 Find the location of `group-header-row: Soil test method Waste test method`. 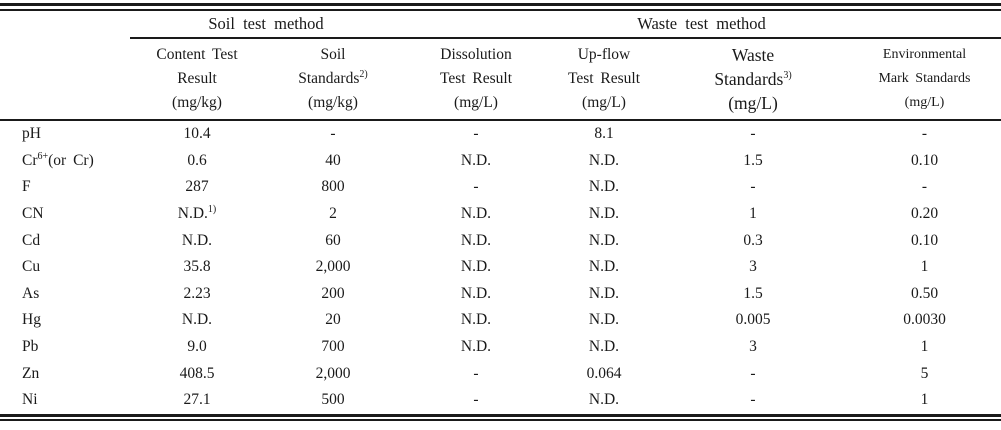

group-header-row: Soil test method Waste test method is located at coordinates (500, 25).